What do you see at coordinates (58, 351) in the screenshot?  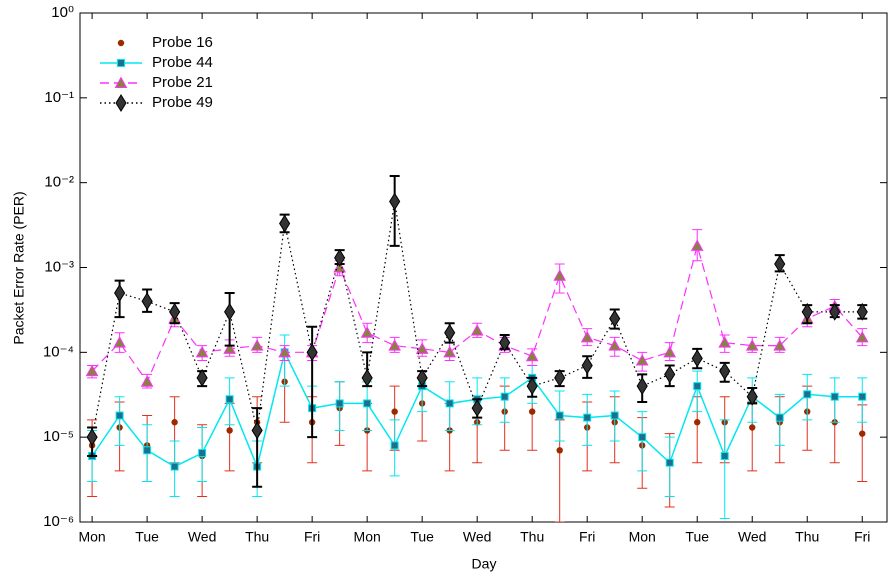 I see `y-tick-label: 10⁻⁴` at bounding box center [58, 351].